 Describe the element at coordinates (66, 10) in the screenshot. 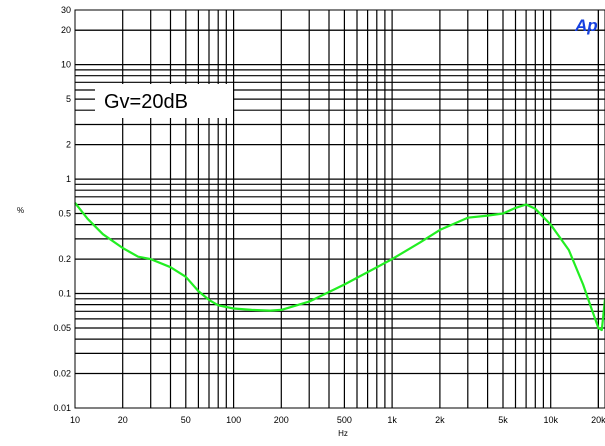

I see `y-tick-label: 30` at that location.